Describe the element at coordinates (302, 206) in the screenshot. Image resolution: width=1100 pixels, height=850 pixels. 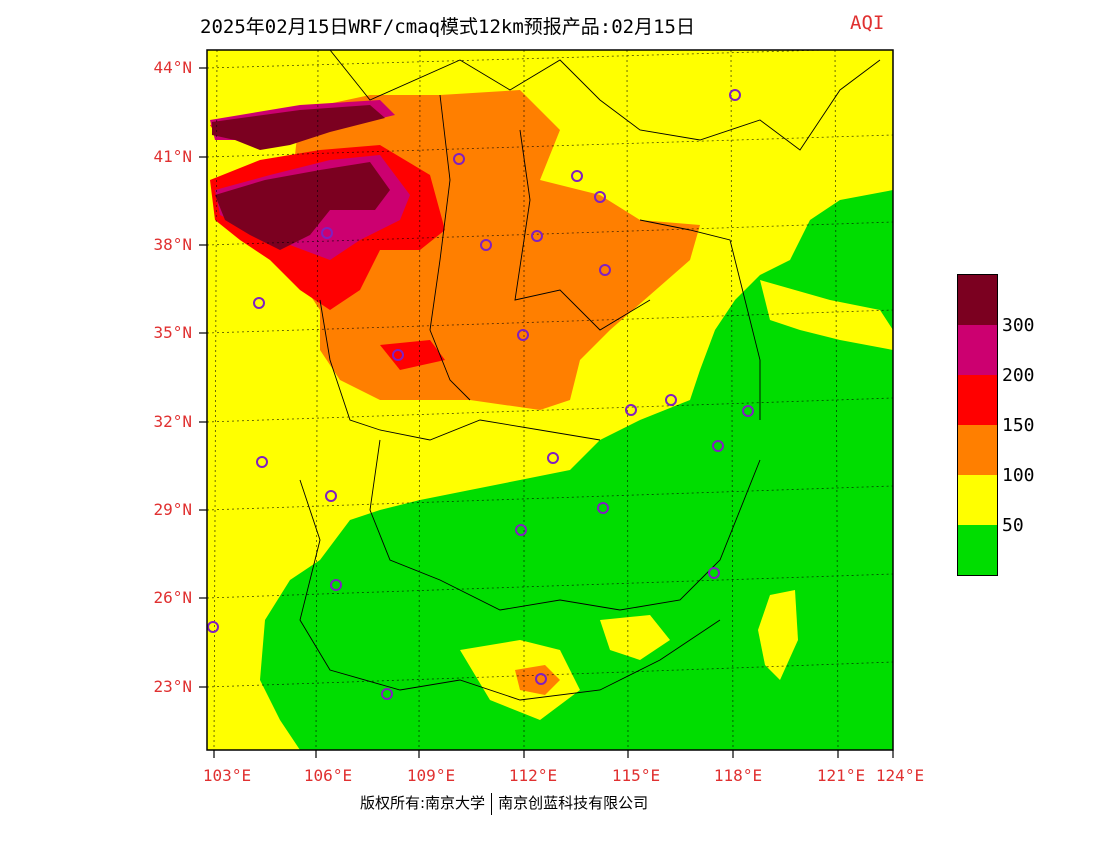
I see `aqi-band-hazardous` at that location.